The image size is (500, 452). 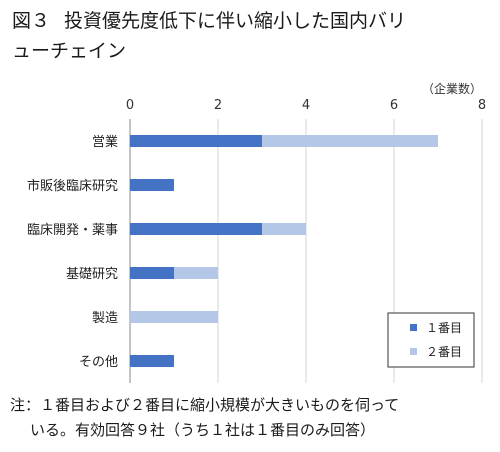 I want to click on category-label: 製造, so click(x=105, y=318).